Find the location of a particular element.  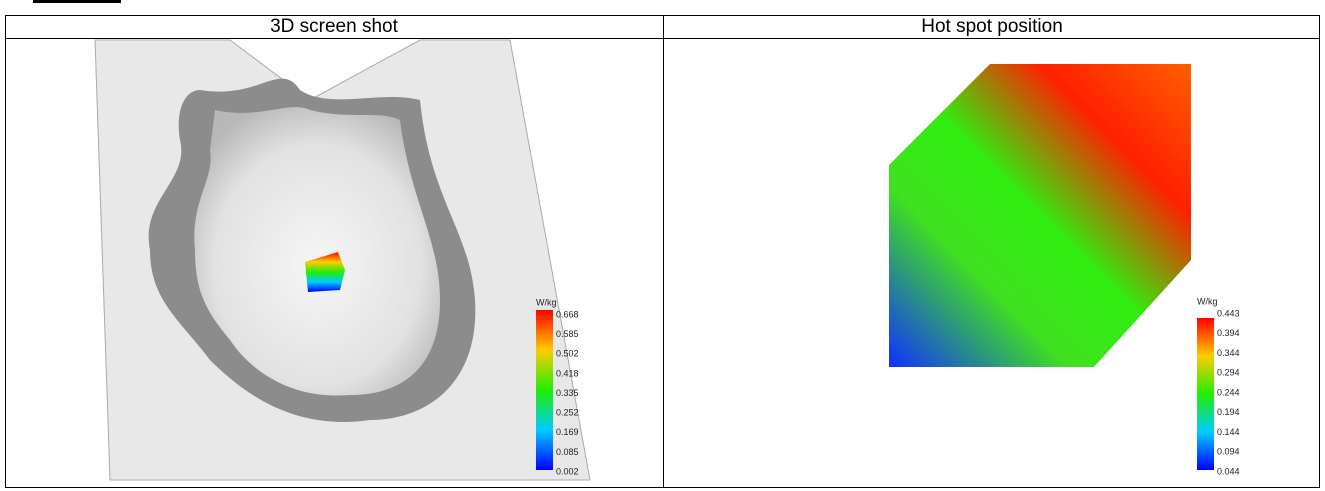

scale-label: 0.418 is located at coordinates (567, 373).